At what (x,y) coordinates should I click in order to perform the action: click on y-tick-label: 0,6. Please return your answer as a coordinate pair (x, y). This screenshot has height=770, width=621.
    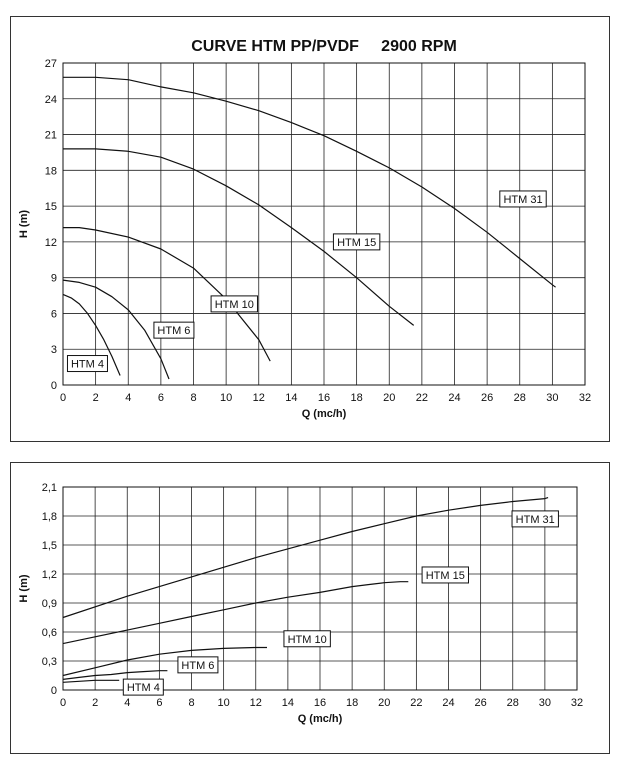
    Looking at the image, I should click on (49, 633).